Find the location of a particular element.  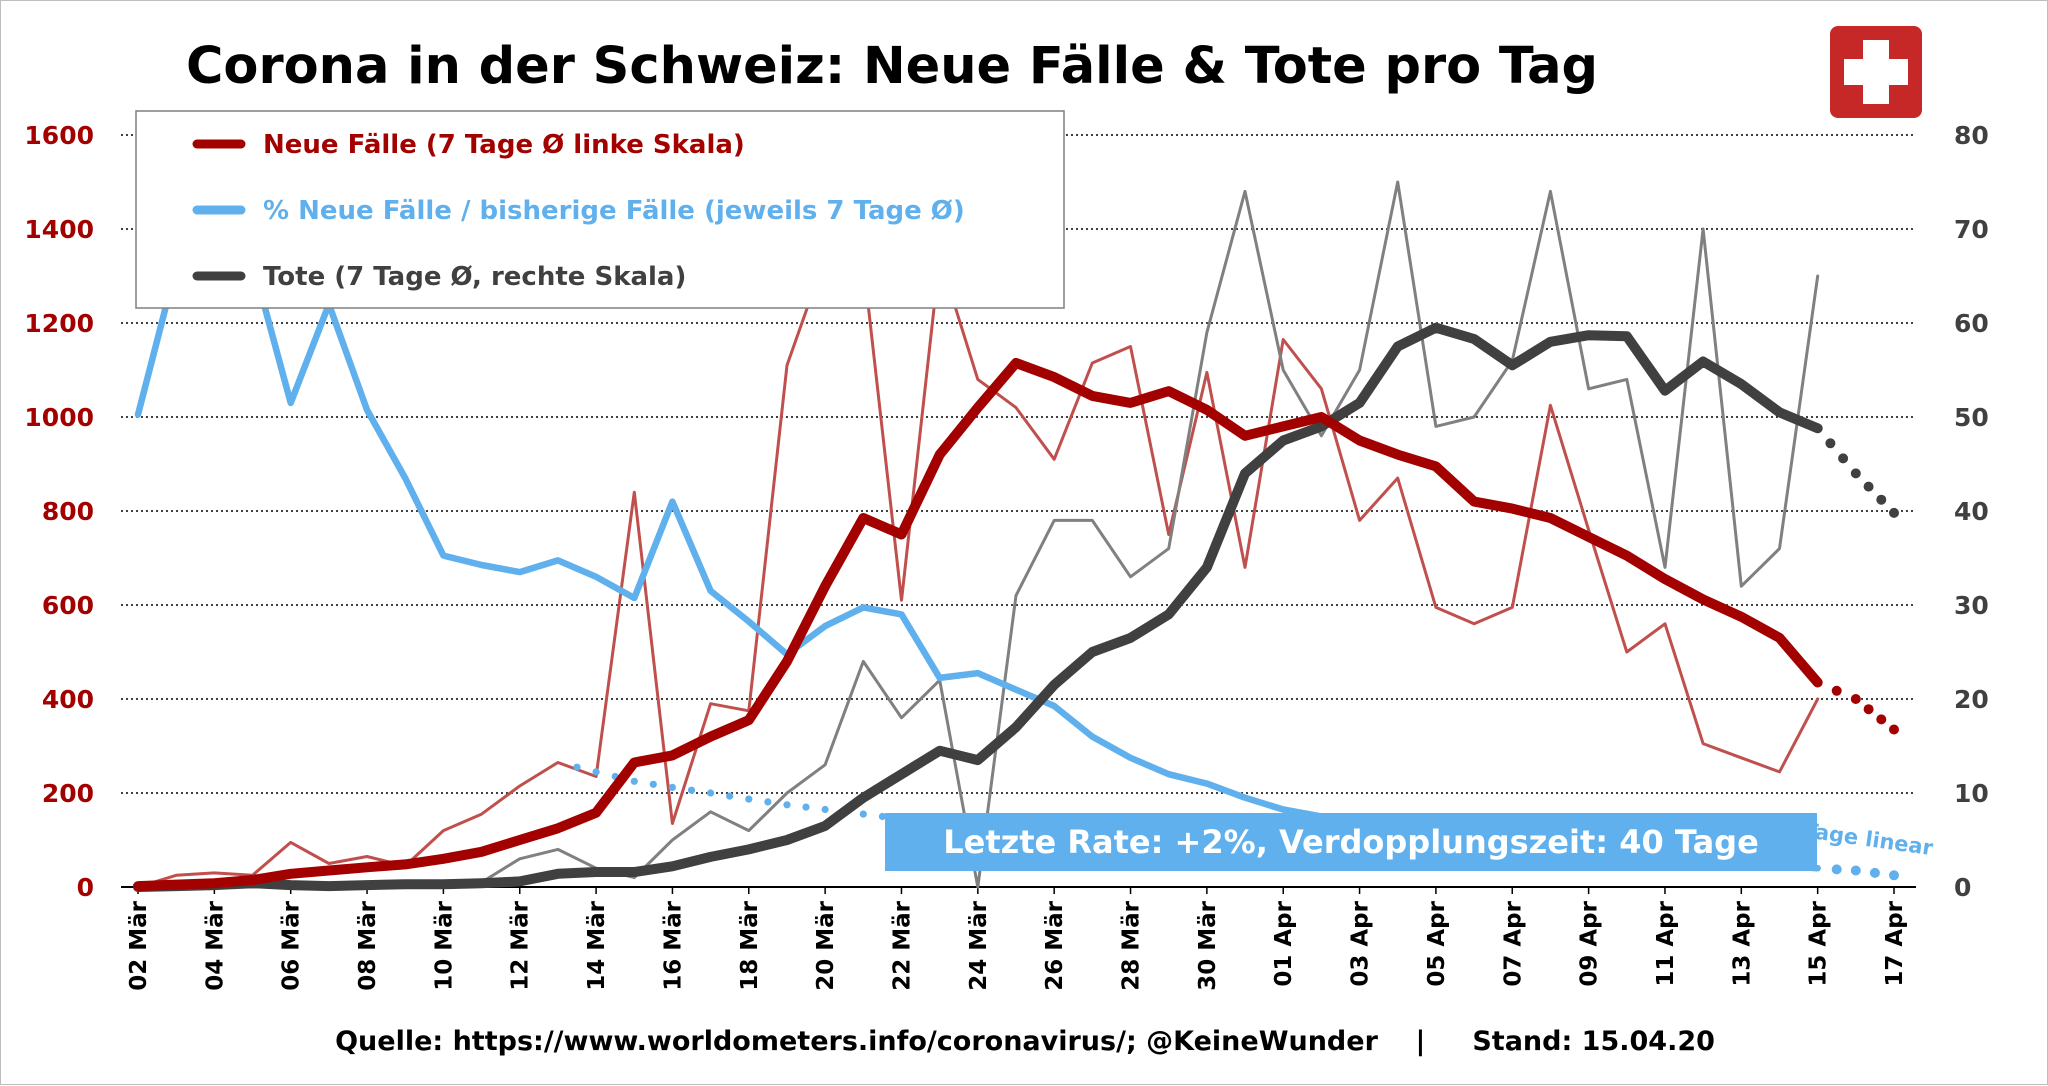

x-tick-label: 08 Mär is located at coordinates (368, 945).